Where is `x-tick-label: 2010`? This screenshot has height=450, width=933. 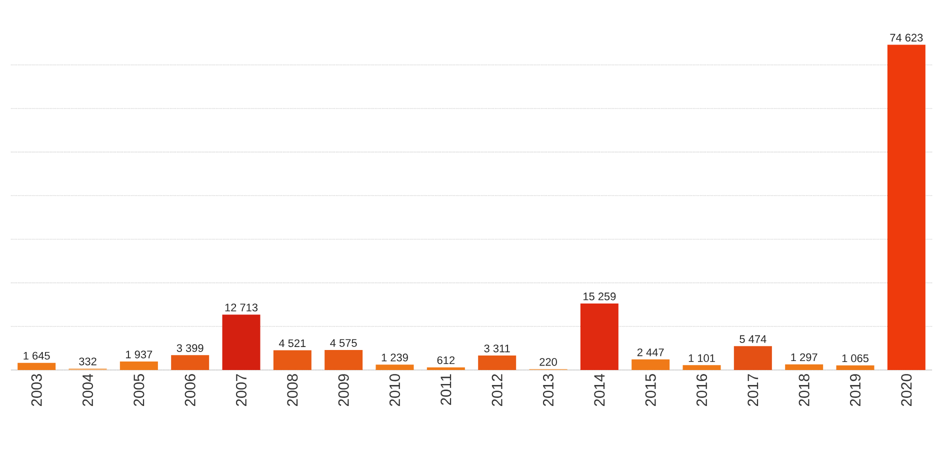
x-tick-label: 2010 is located at coordinates (394, 390).